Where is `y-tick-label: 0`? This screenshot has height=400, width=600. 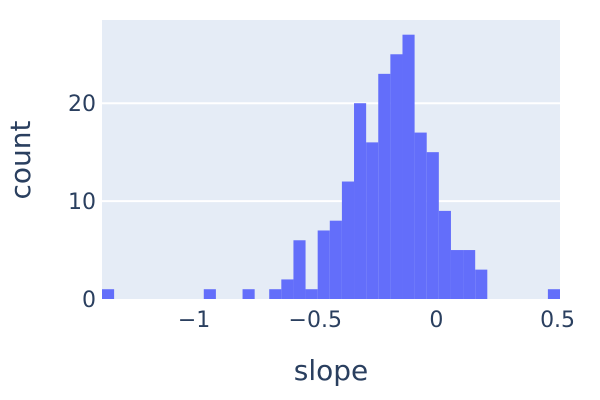 y-tick-label: 0 is located at coordinates (89, 300).